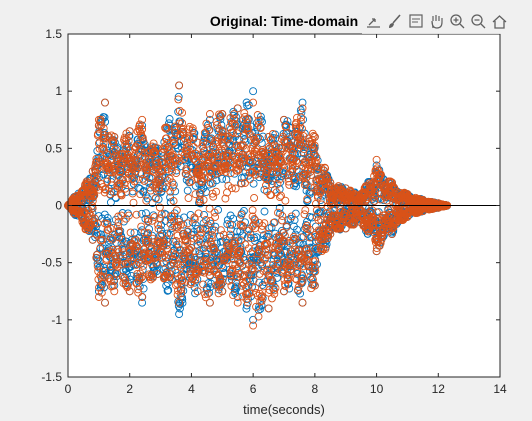 The width and height of the screenshot is (532, 421). Describe the element at coordinates (253, 389) in the screenshot. I see `x-tick-label: 6` at that location.